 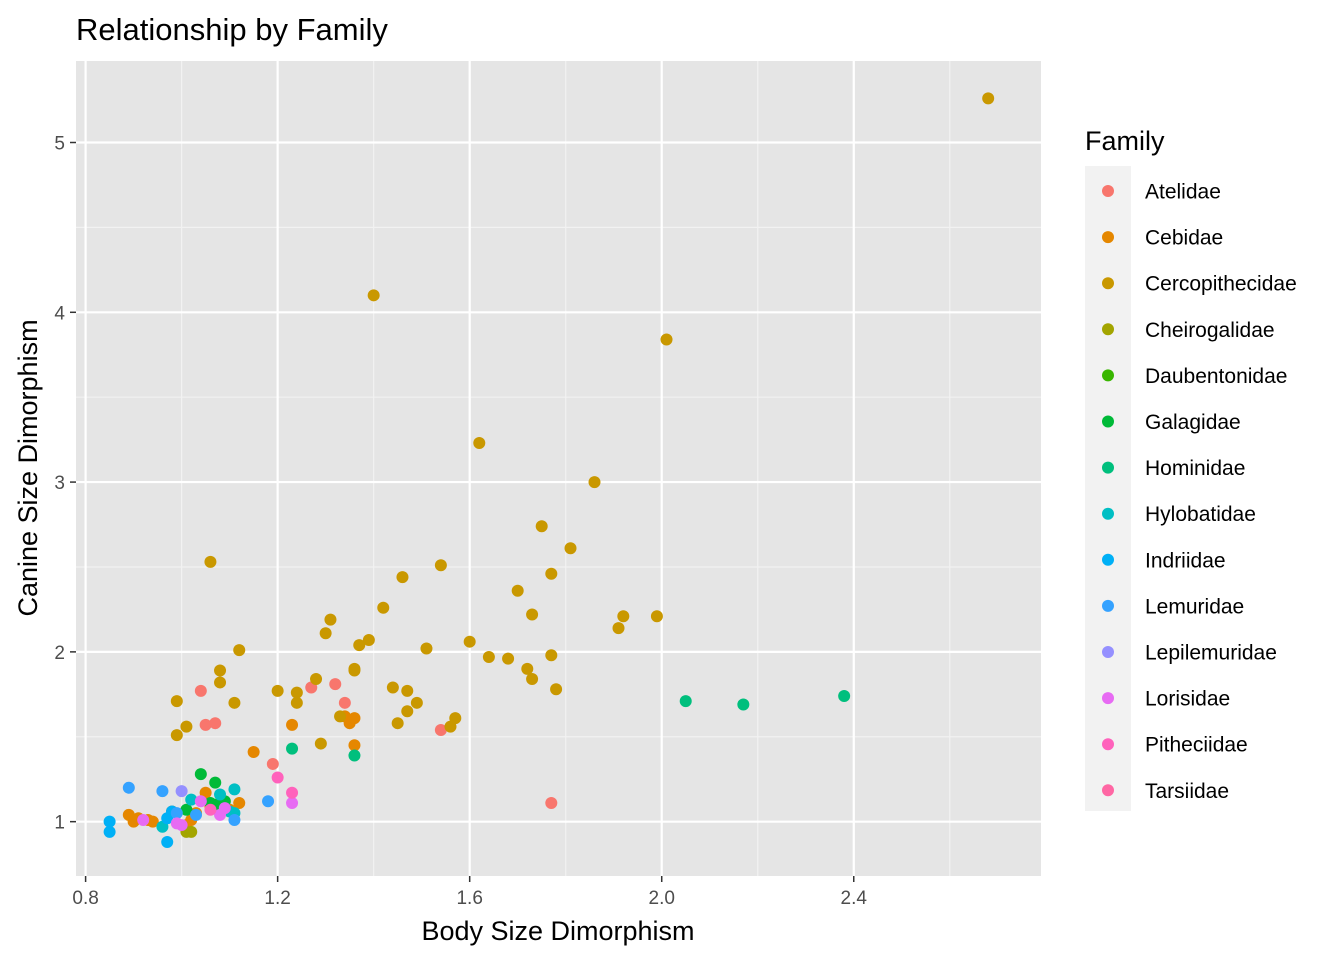 I want to click on legend-item-hominidae: Hominidae, so click(x=1173, y=468).